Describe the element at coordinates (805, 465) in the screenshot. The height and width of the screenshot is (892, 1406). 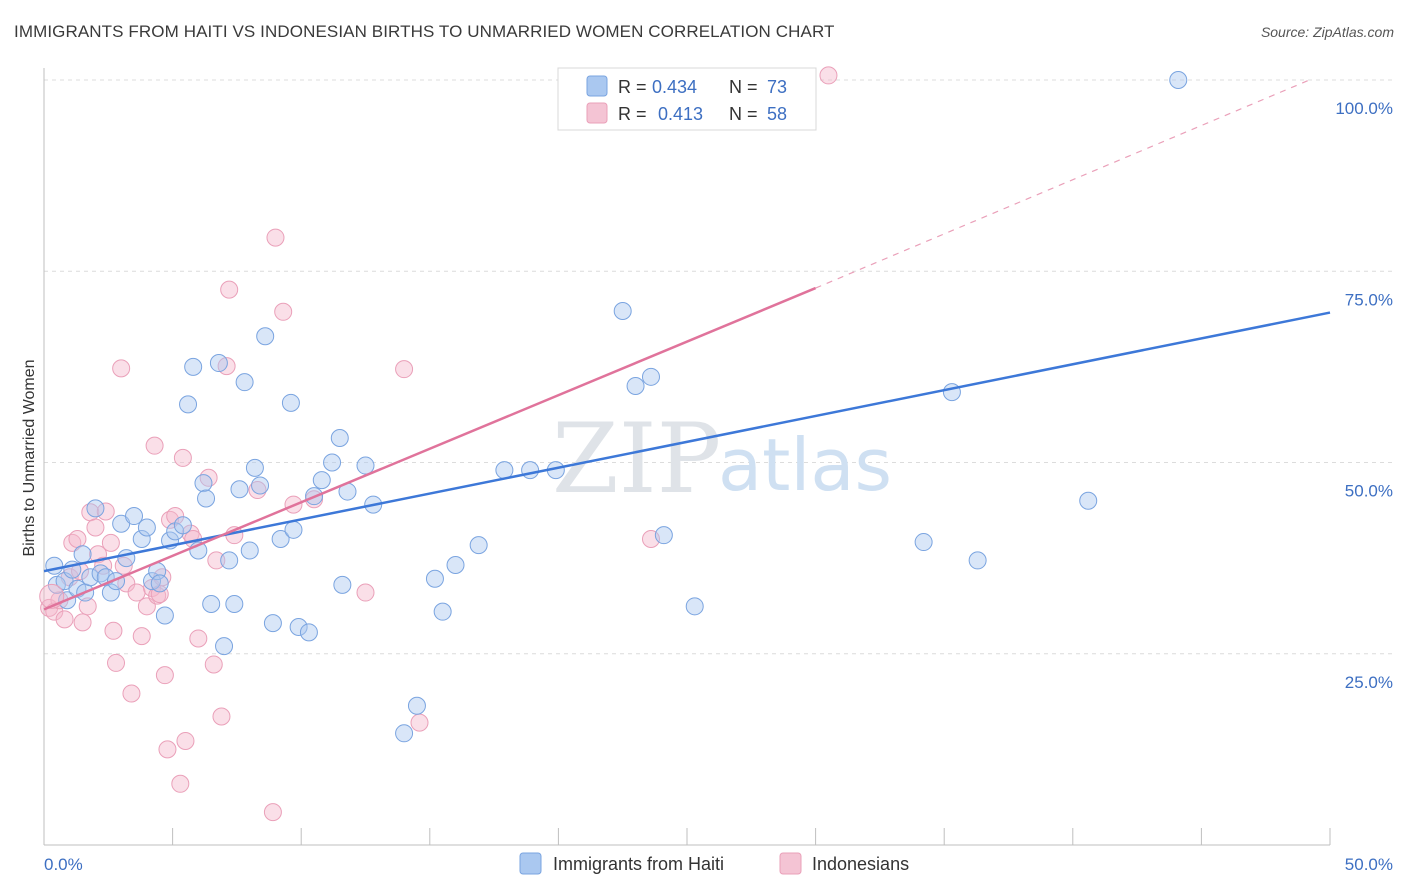
I see `watermark-atlas: atlas` at that location.